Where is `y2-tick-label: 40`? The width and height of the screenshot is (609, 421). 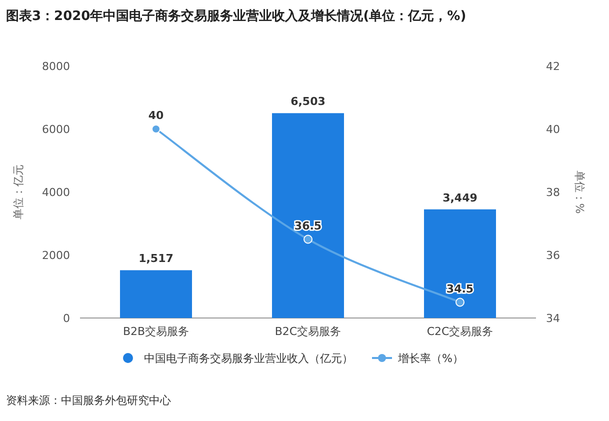
y2-tick-label: 40 is located at coordinates (553, 129).